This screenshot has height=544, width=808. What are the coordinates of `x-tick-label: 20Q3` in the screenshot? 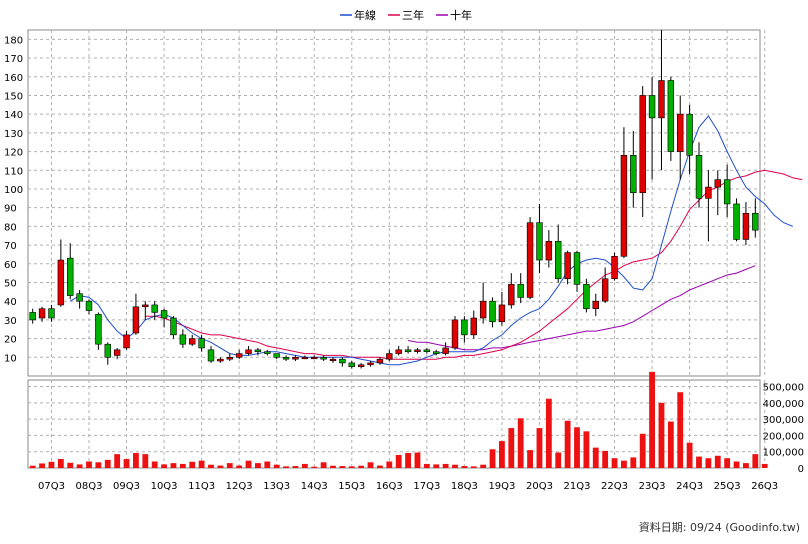 It's located at (539, 486).